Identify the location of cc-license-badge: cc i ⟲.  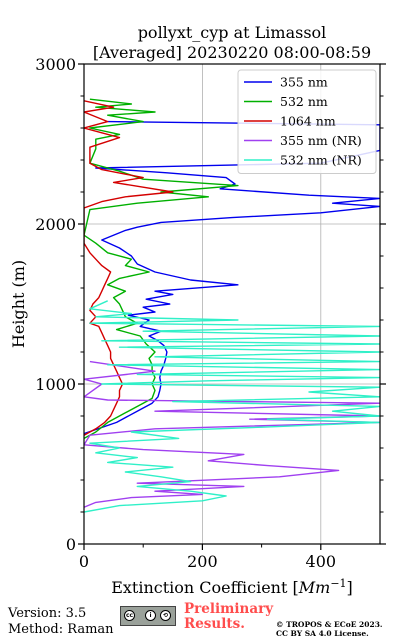
(148, 616).